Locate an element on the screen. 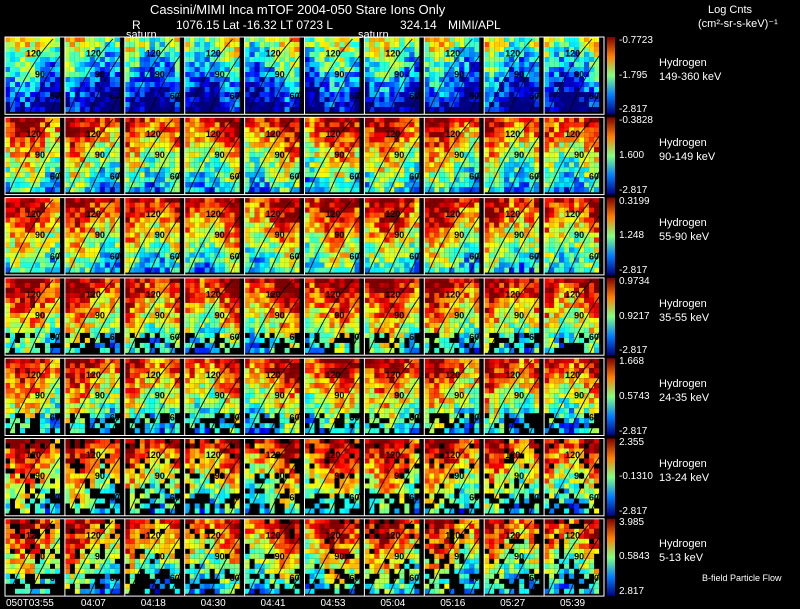 The image size is (800, 609). colorbar-mid-label: 0.5743 is located at coordinates (634, 396).